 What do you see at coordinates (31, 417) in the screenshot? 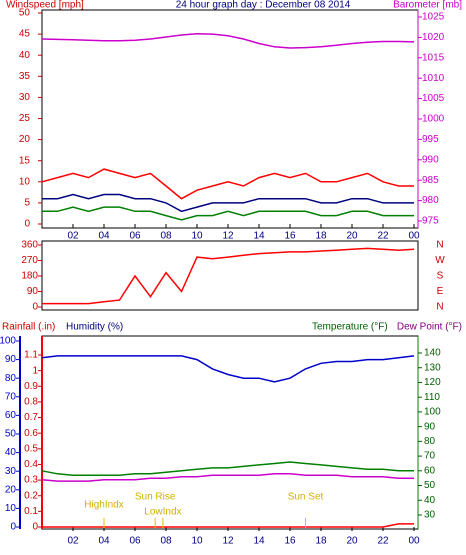
I see `y-tick-label: 0.7` at bounding box center [31, 417].